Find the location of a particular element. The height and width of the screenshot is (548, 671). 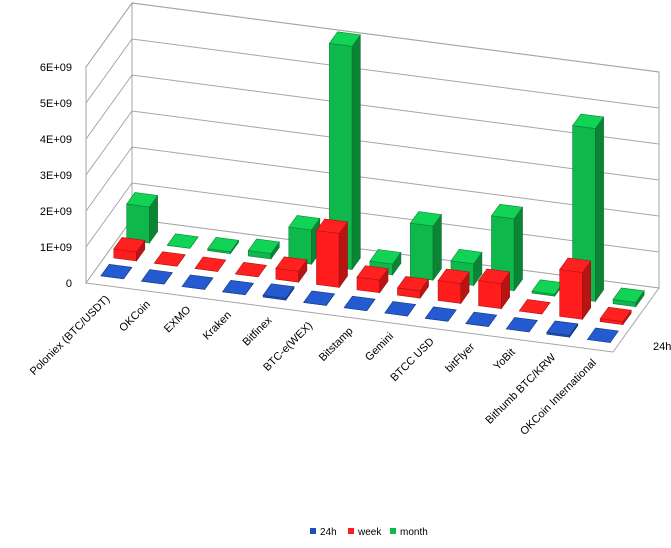

y-axis-ticks: 0 1E+09 2E+09 3E+09 4E+09 5E+09 6E+09 is located at coordinates (56, 176).